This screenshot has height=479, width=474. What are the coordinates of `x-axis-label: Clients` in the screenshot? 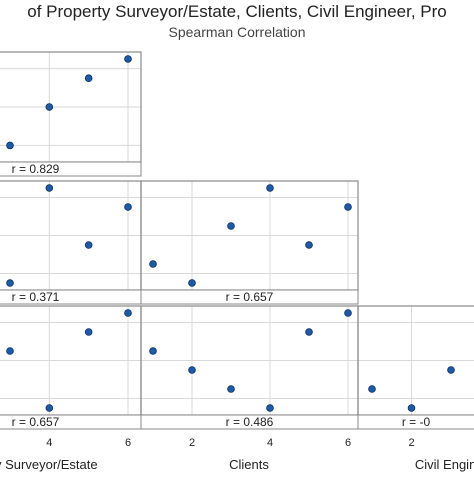 It's located at (249, 464).